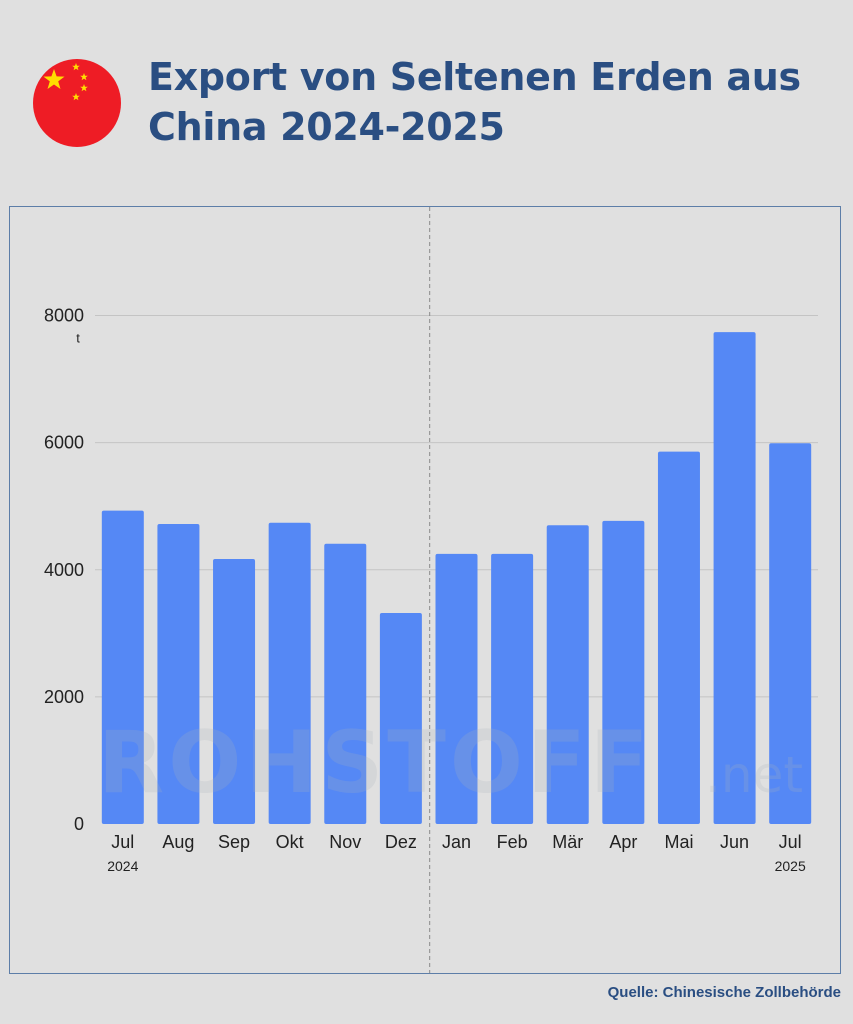 This screenshot has width=853, height=1024. What do you see at coordinates (724, 992) in the screenshot?
I see `source-note: Quelle: Chinesische Zollbehörde` at bounding box center [724, 992].